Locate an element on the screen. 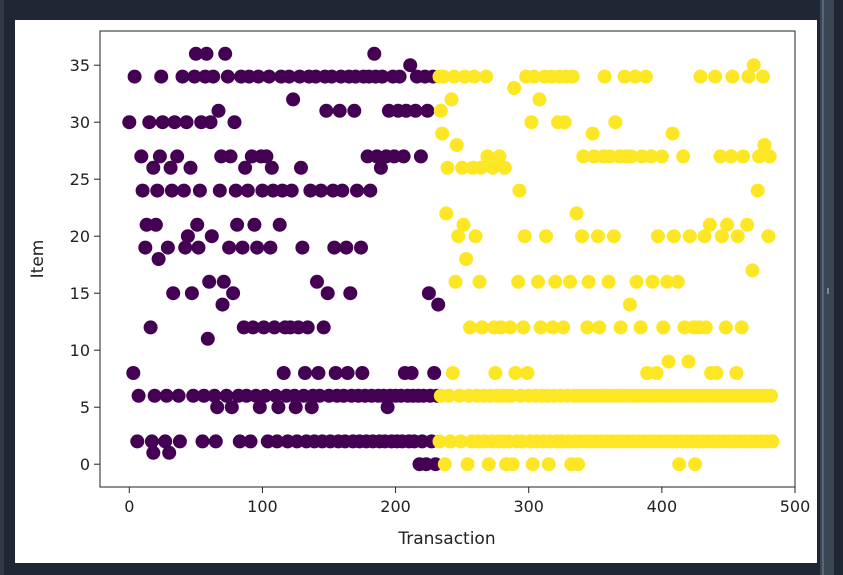 The image size is (843, 575). x-tick-label: 400 is located at coordinates (662, 506).